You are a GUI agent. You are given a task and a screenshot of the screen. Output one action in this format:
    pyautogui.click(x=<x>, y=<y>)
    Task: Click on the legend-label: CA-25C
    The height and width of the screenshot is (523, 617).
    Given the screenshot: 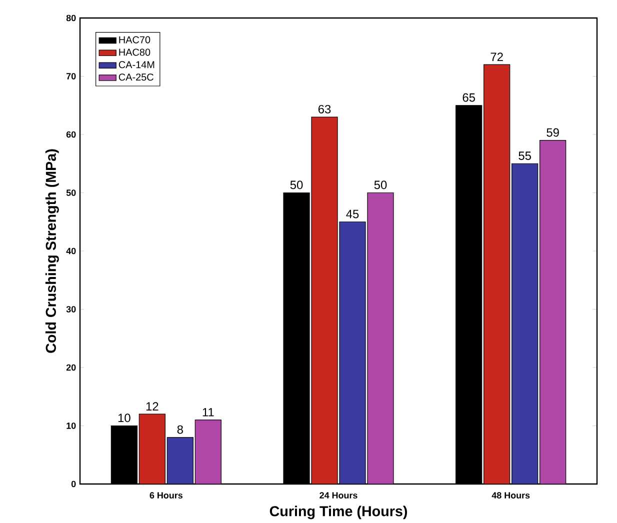 What is the action you would take?
    pyautogui.click(x=136, y=77)
    